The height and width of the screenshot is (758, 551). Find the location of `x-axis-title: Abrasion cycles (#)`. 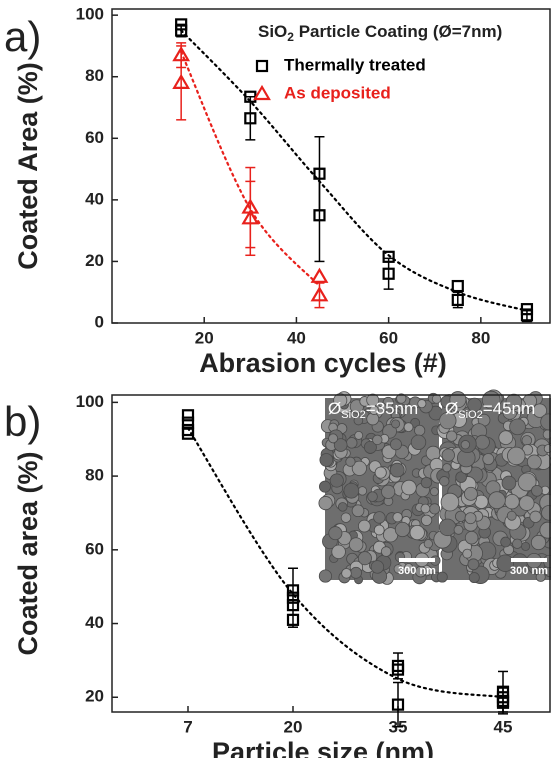

x-axis-title: Abrasion cycles (#) is located at coordinates (323, 363).